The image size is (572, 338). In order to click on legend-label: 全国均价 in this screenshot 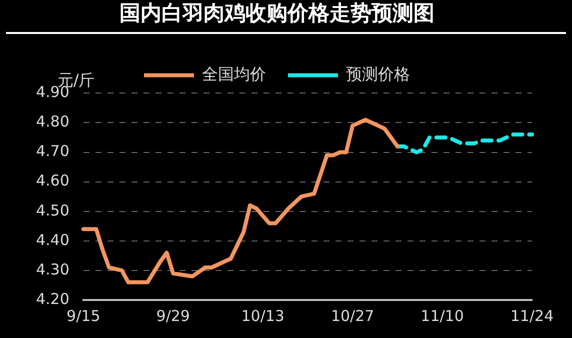, I will do `click(234, 74)`.